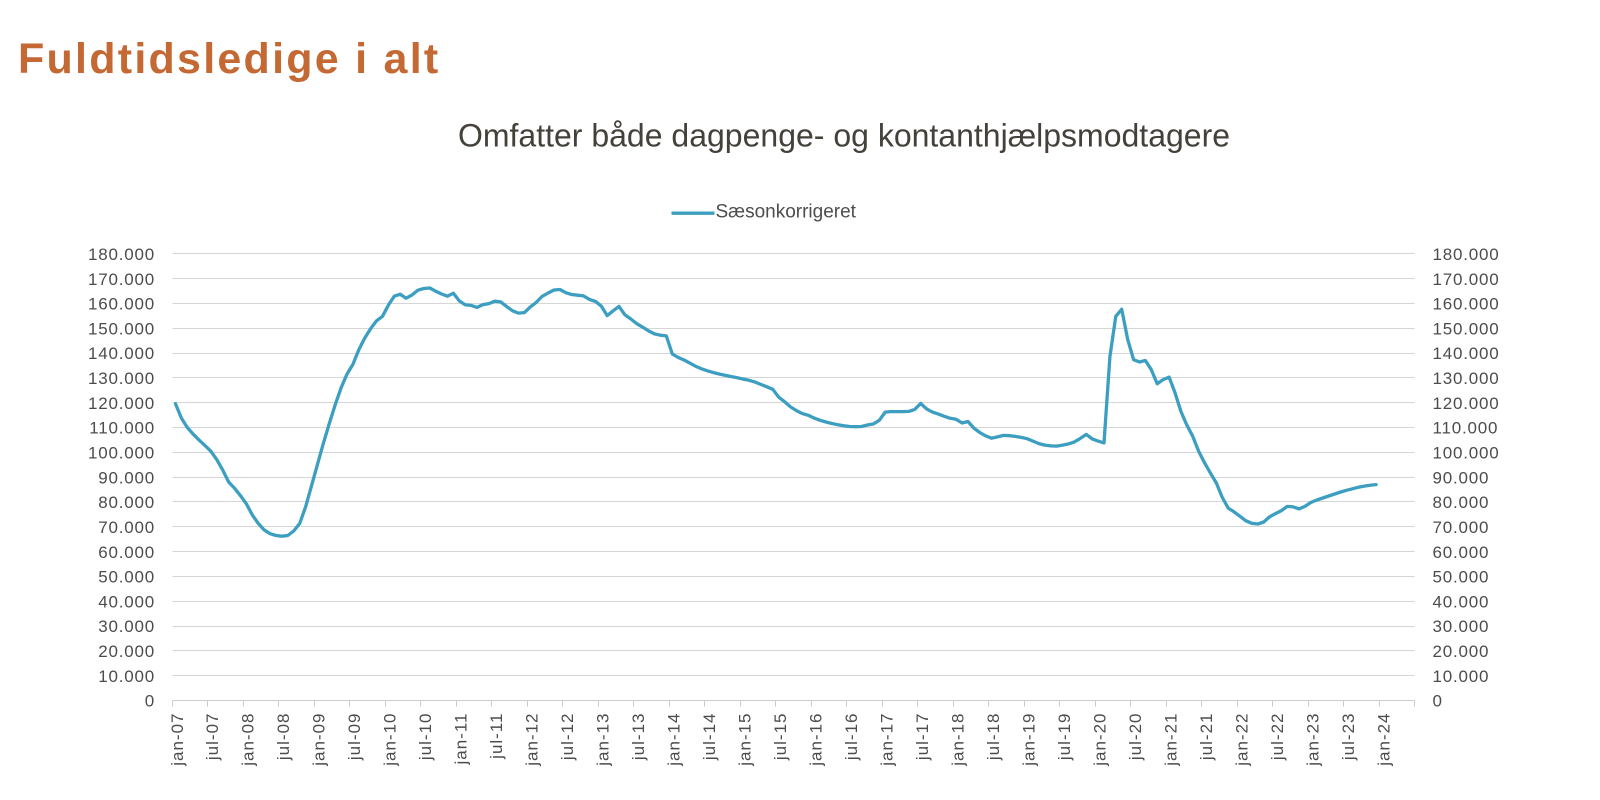  I want to click on svg-text: jul-17, so click(922, 737).